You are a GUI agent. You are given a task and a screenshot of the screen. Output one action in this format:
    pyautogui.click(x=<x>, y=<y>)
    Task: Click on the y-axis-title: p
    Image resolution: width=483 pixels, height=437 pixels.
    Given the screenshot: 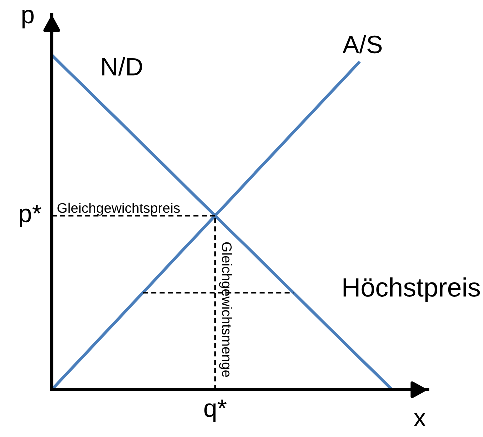 What is the action you would take?
    pyautogui.click(x=28, y=19)
    